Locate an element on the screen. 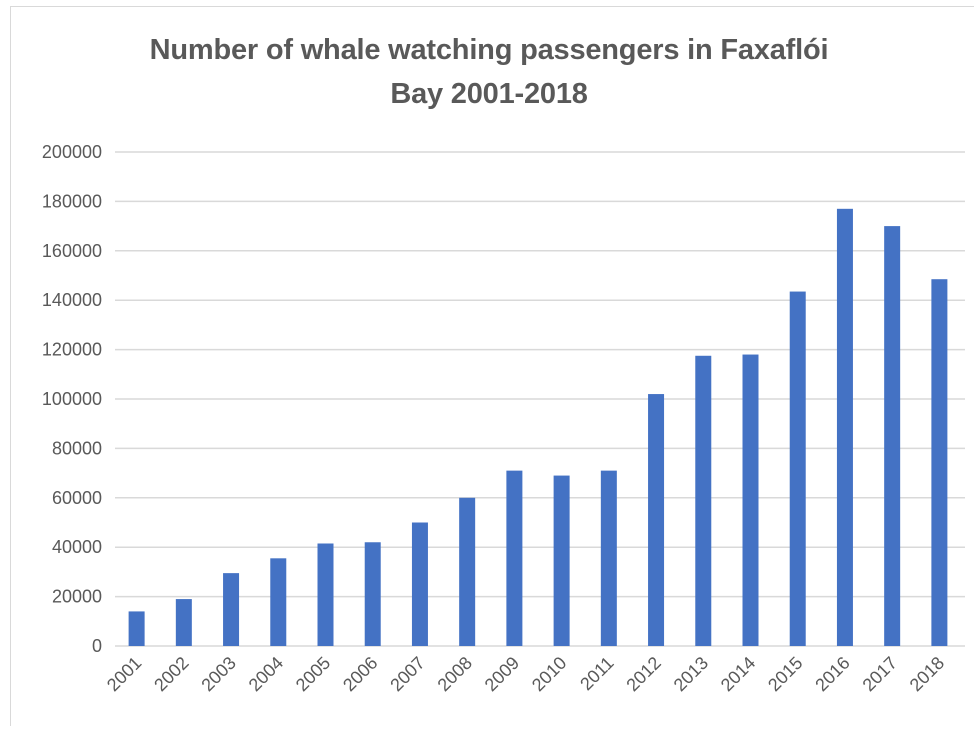  y-tick-label: 20000 is located at coordinates (77, 597).